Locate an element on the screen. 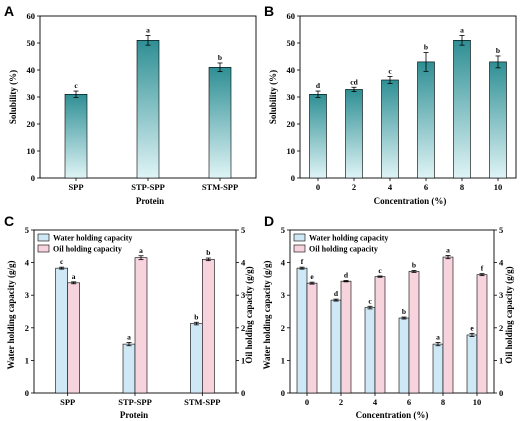  panel-a-ylabel: Solubility (%) is located at coordinates (13, 97).